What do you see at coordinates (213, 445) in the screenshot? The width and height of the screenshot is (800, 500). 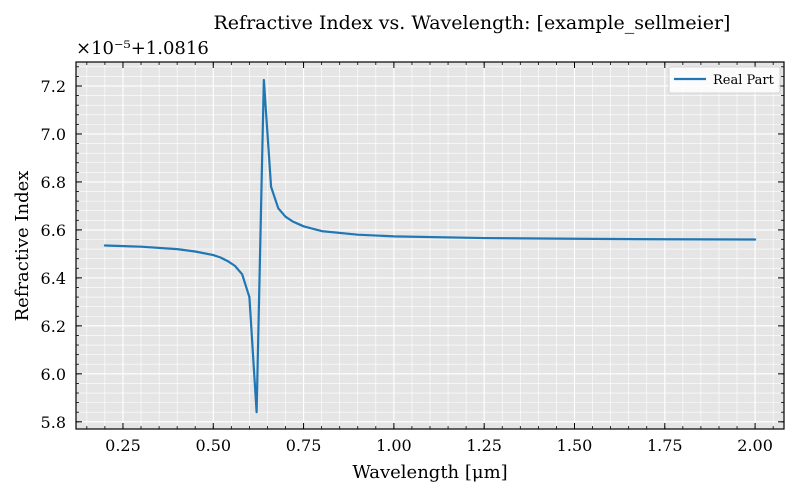 I see `x-tick-label: 0.50` at bounding box center [213, 445].